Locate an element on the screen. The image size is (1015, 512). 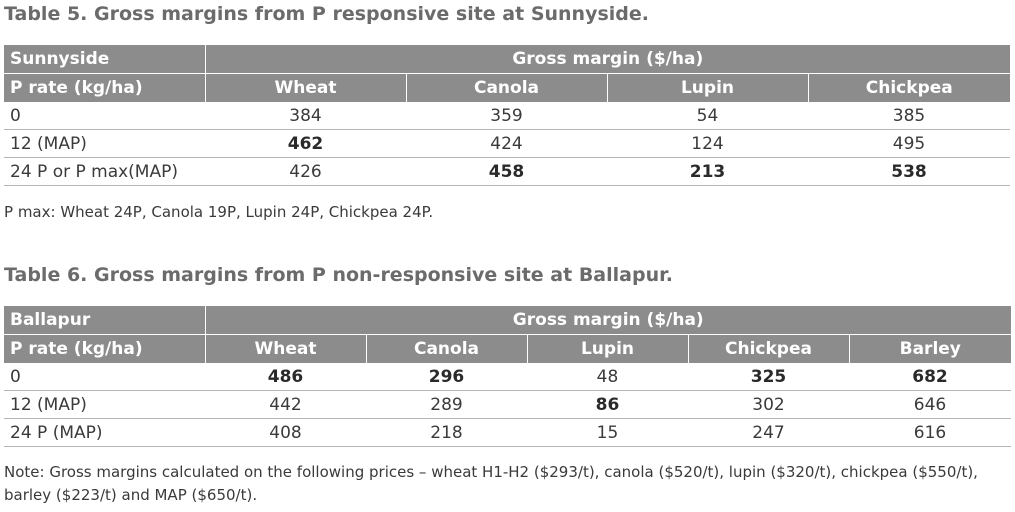
table-row: 24 P or P max(MAP) 426 458 213 538 is located at coordinates (507, 171).